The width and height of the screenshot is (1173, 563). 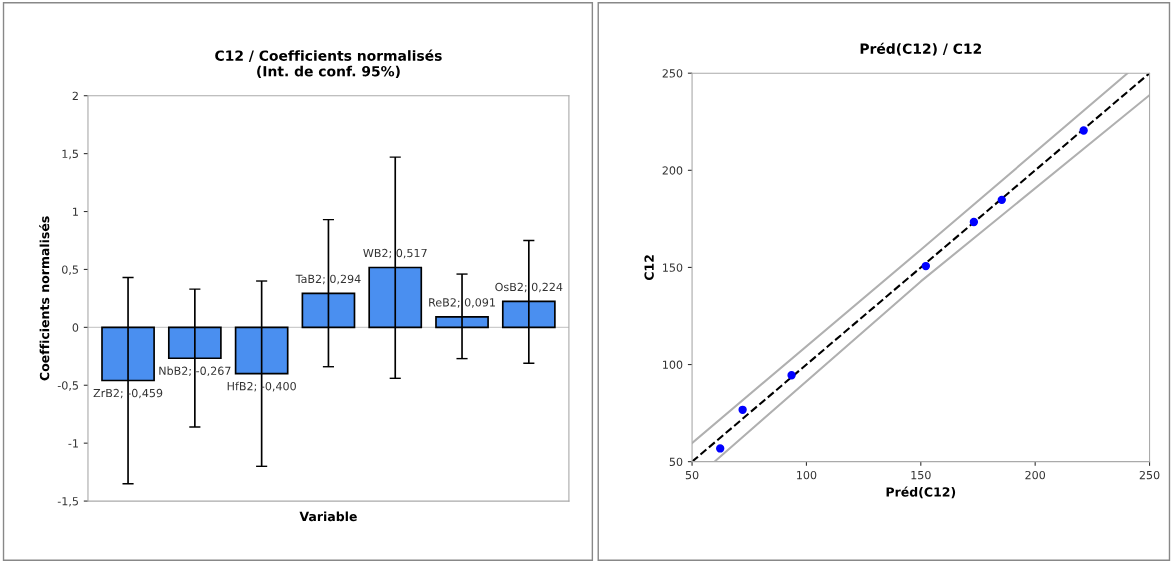 I want to click on y-tick-label: 0,5, so click(x=70, y=270).